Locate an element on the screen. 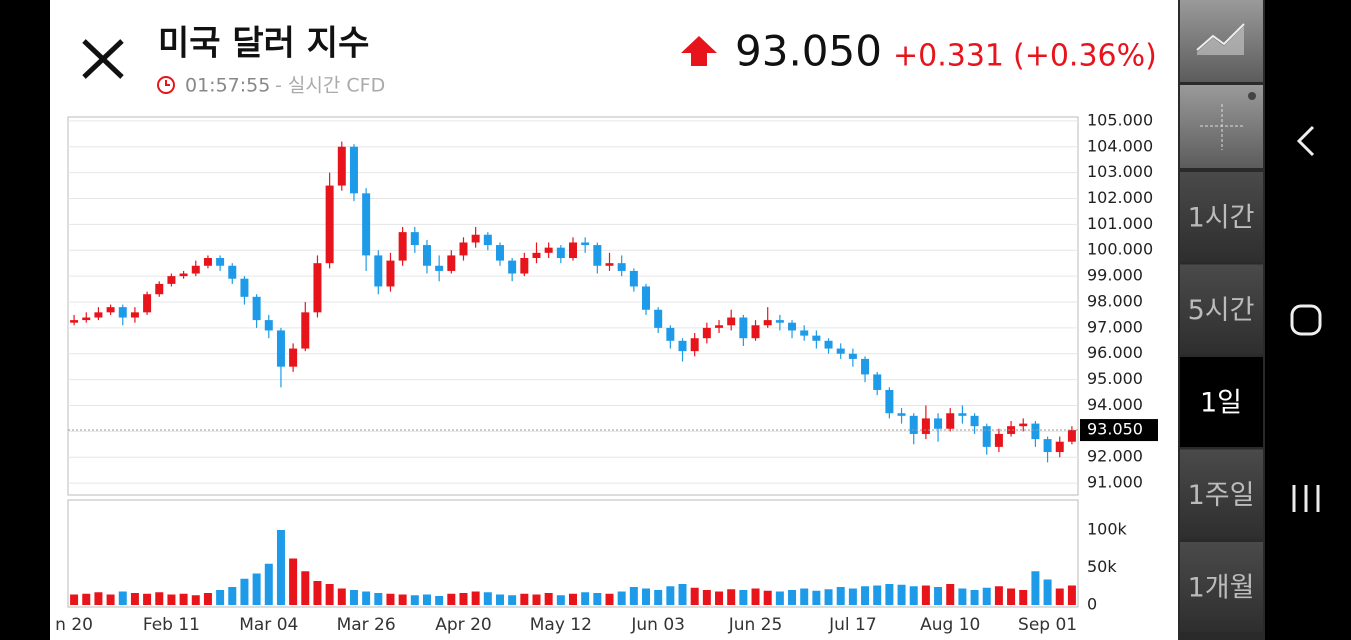  x-tick-label: Jun 03 is located at coordinates (657, 625).